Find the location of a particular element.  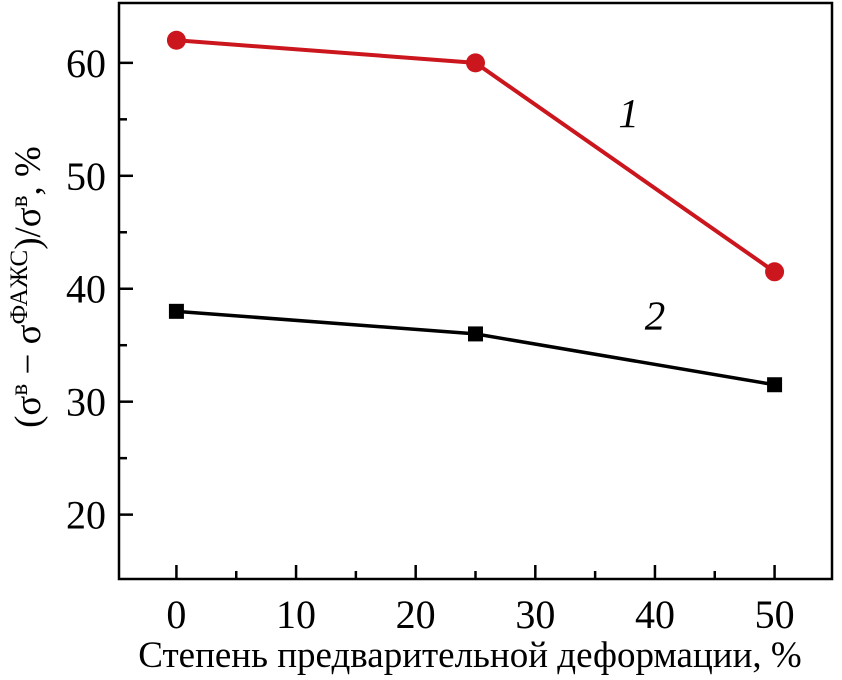

curve-labels: 12 is located at coordinates (641, 214).